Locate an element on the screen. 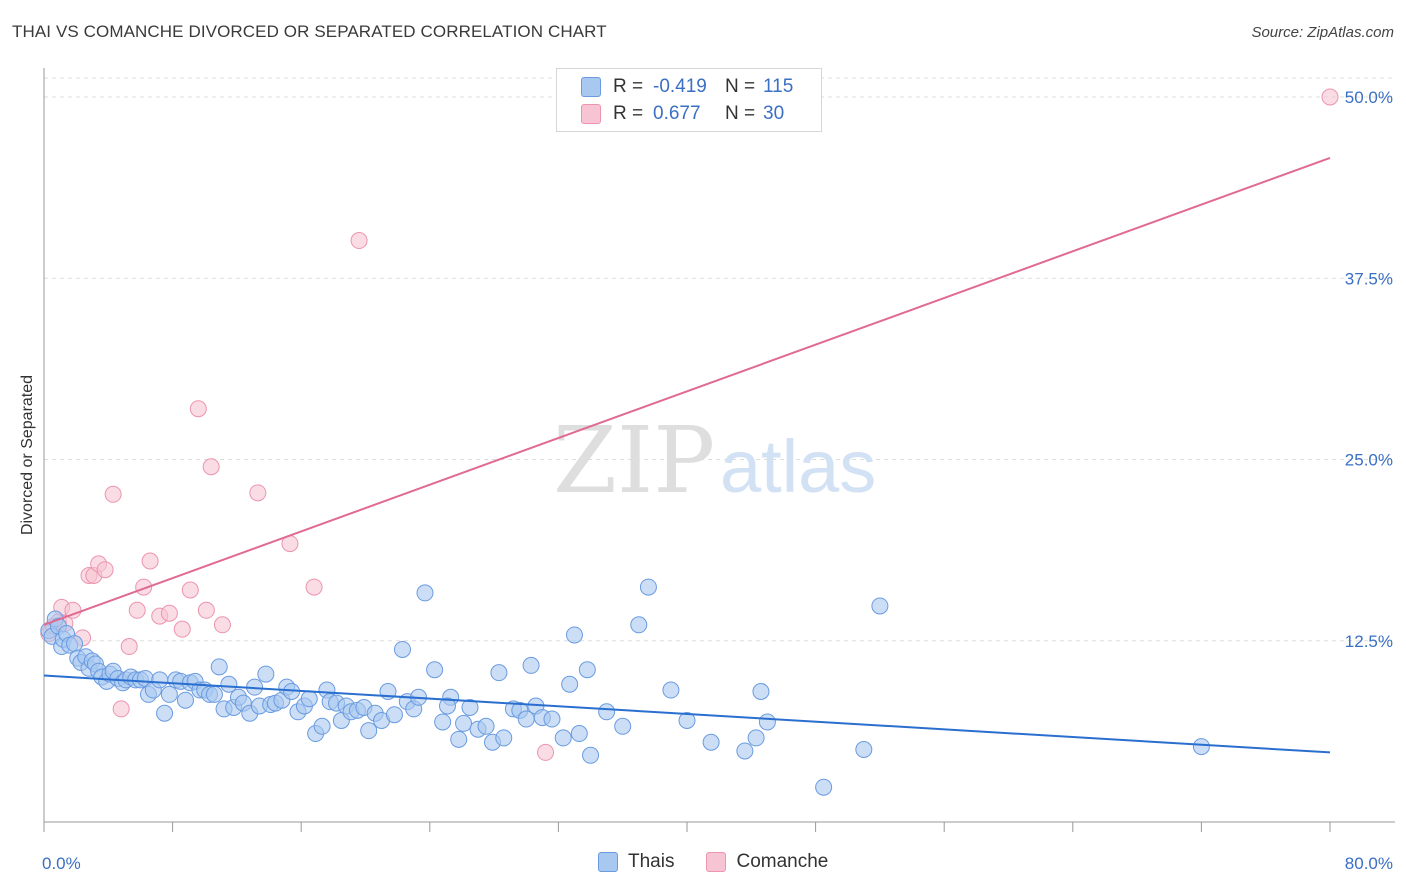  thais-n-label: N = is located at coordinates (740, 86).